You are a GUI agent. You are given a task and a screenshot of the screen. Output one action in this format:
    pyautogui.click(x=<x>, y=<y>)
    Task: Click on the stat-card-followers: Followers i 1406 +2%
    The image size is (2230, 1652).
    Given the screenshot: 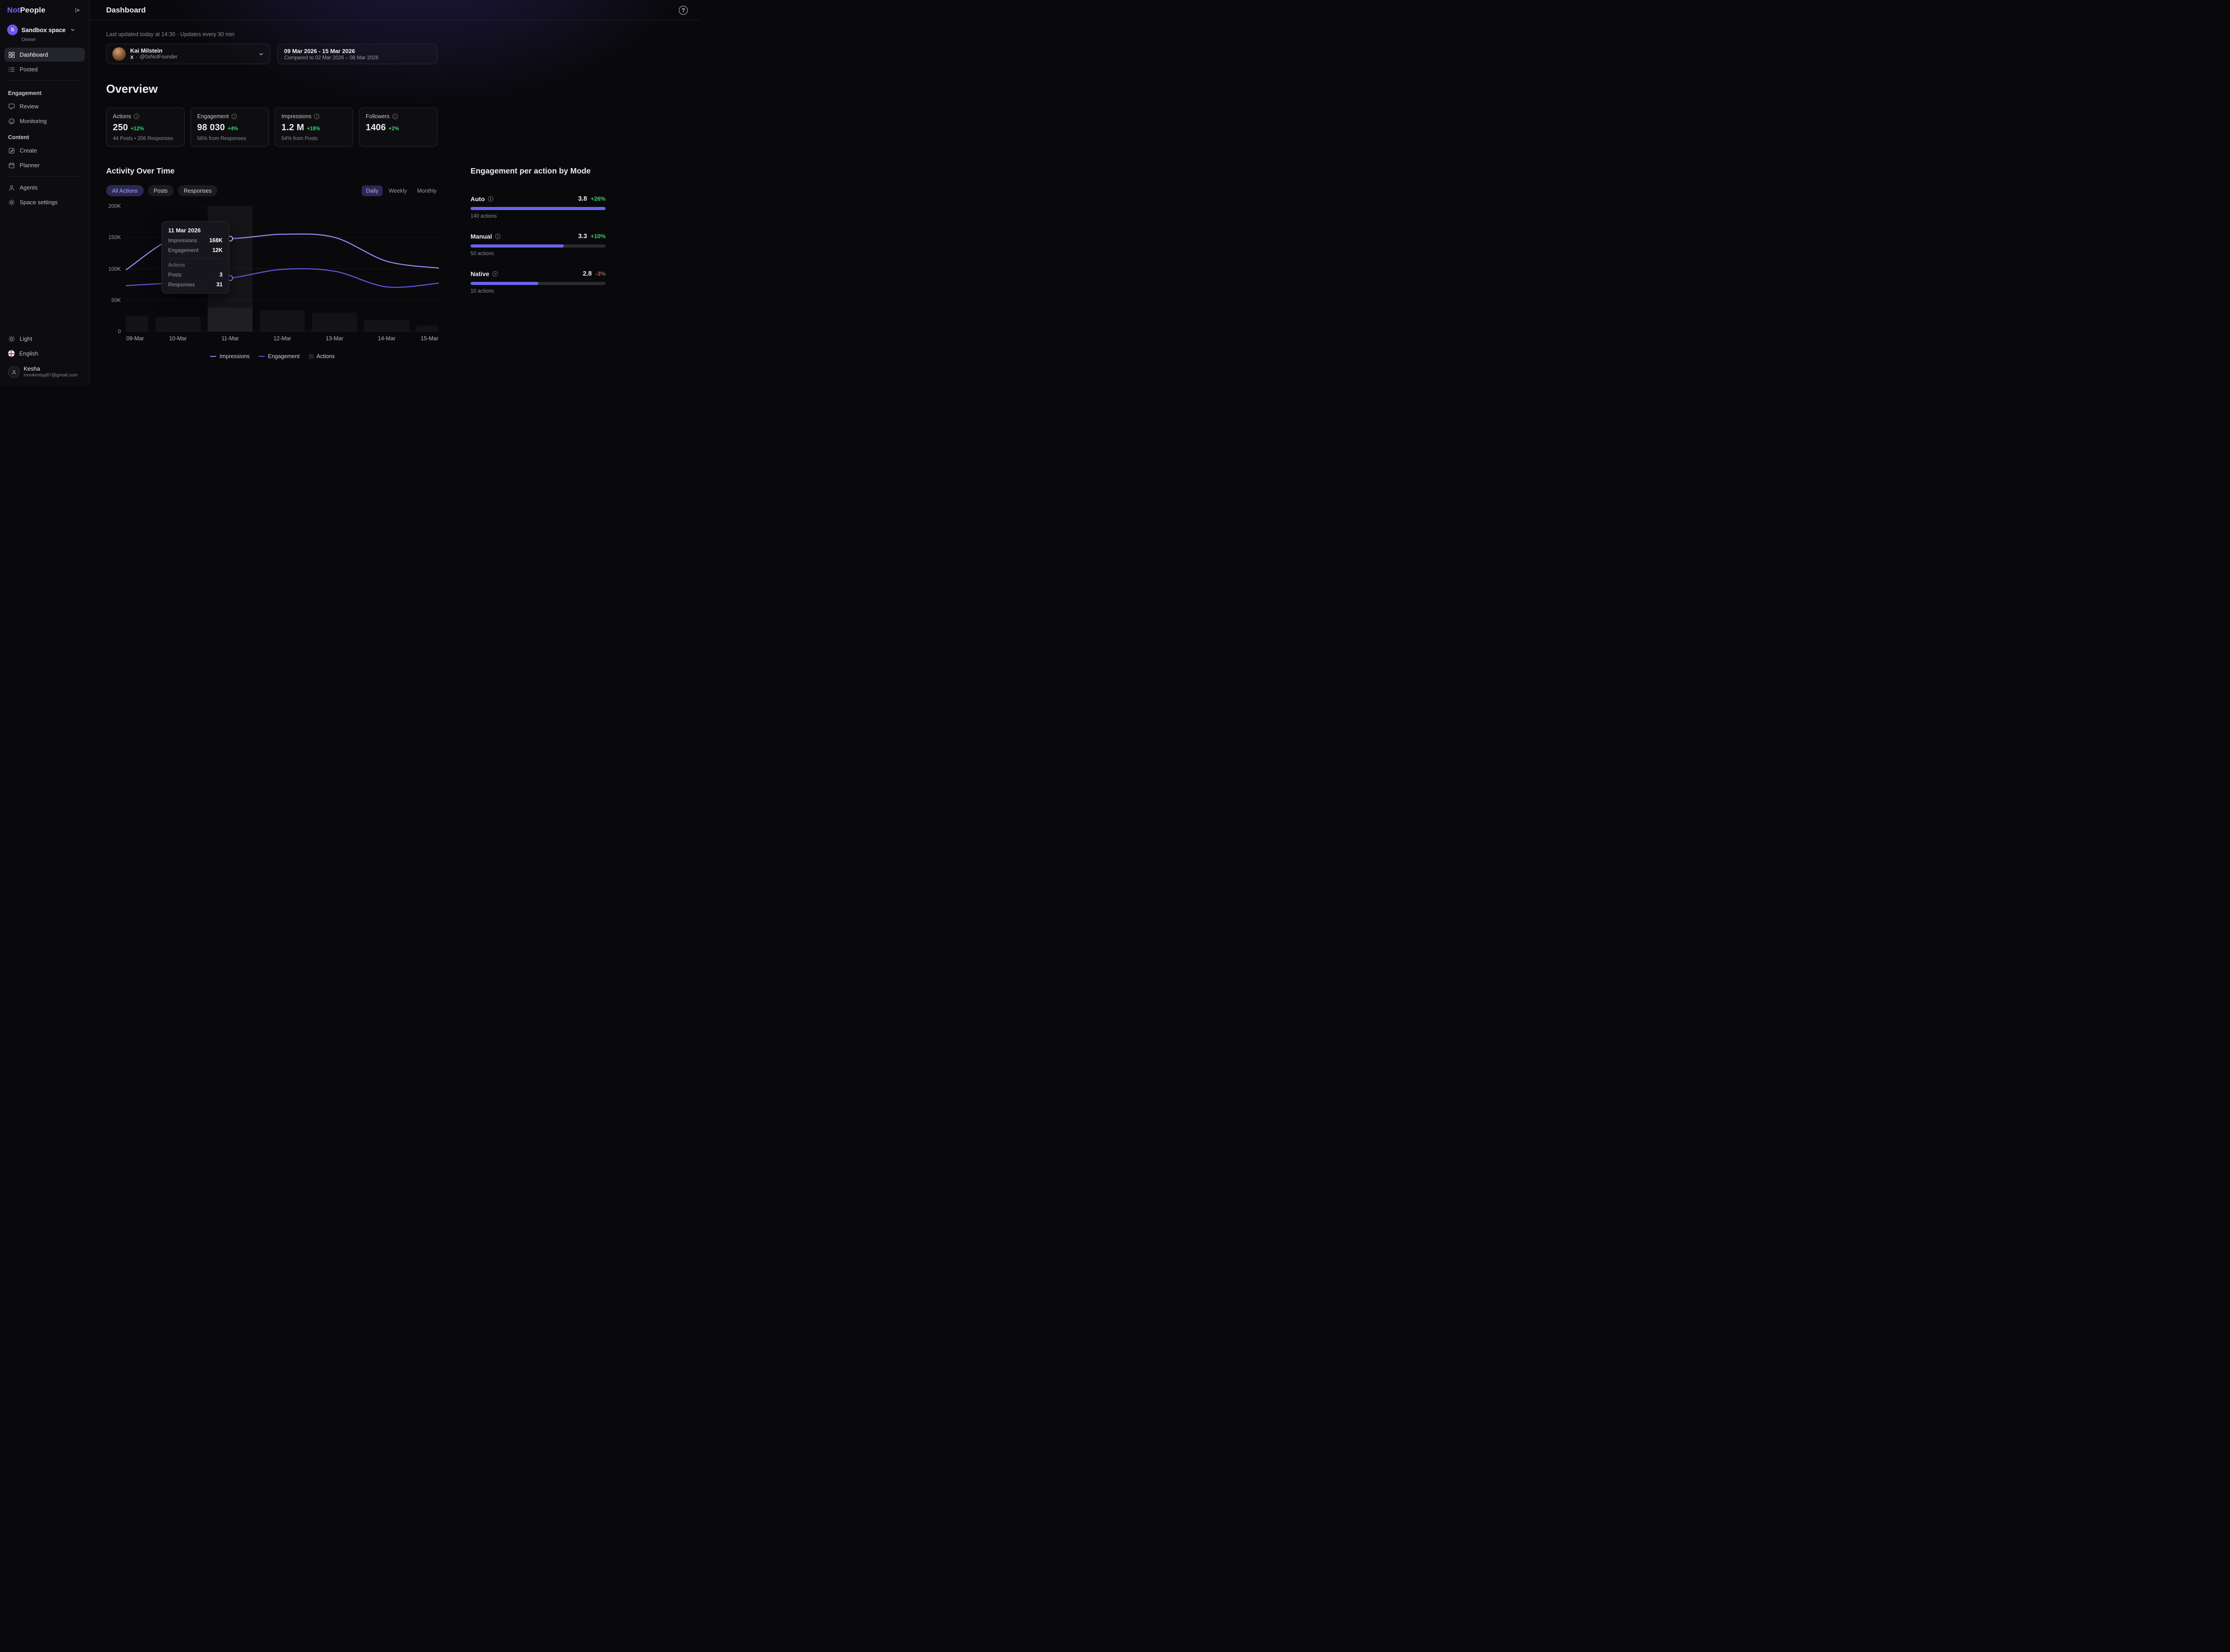 What is the action you would take?
    pyautogui.click(x=398, y=127)
    